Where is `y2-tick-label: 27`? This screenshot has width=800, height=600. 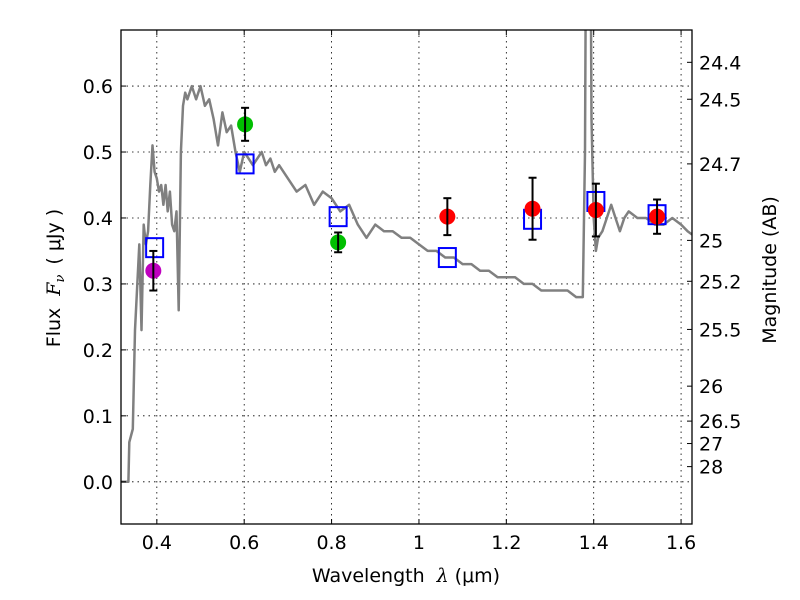
y2-tick-label: 27 is located at coordinates (711, 445).